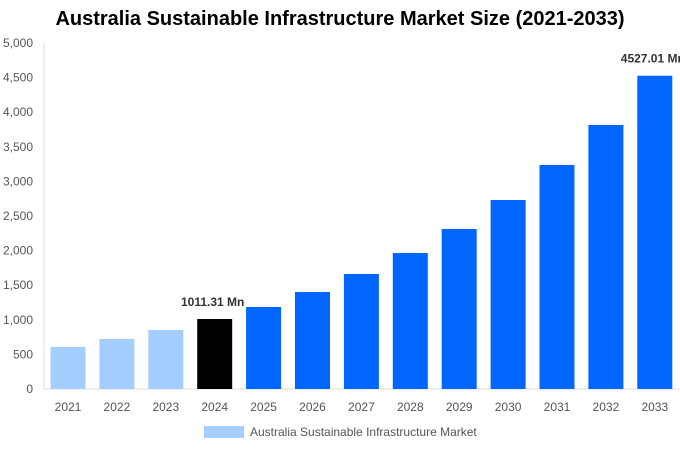 Image resolution: width=680 pixels, height=450 pixels. Describe the element at coordinates (508, 407) in the screenshot. I see `x-tick-label: 2030` at that location.